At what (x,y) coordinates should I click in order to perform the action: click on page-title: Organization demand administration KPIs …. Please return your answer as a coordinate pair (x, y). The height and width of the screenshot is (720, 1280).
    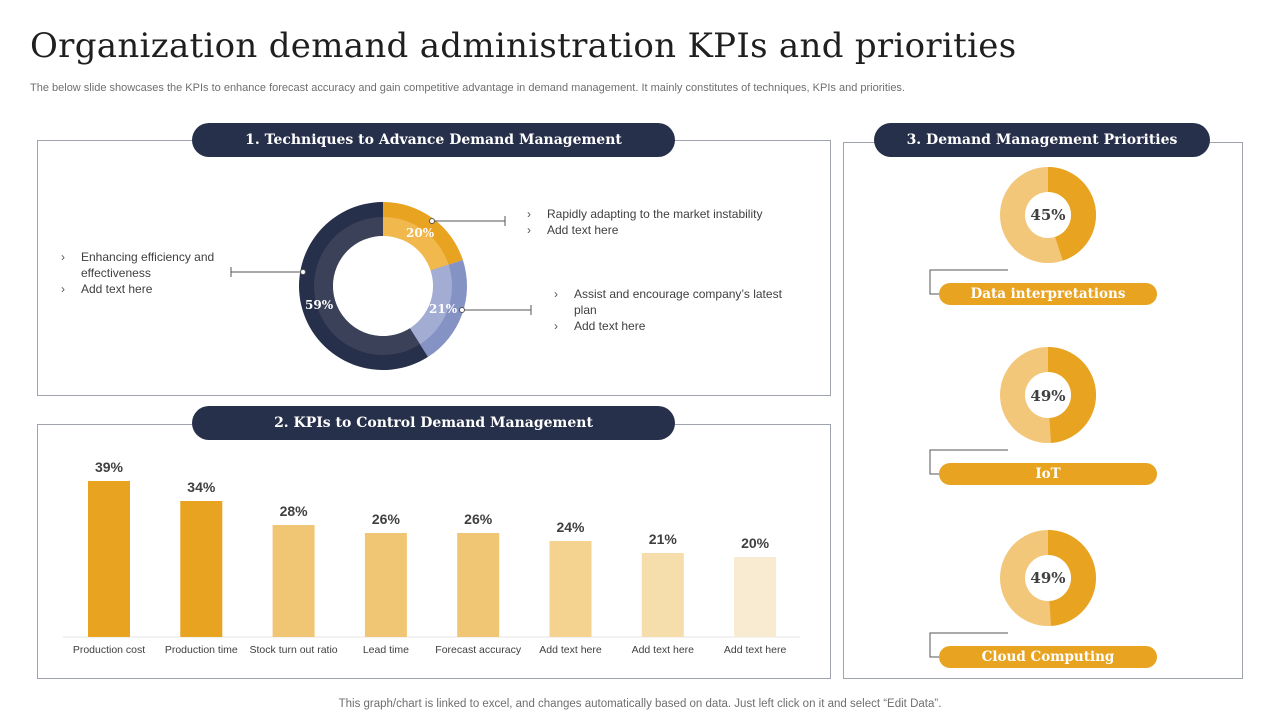
    Looking at the image, I should click on (523, 46).